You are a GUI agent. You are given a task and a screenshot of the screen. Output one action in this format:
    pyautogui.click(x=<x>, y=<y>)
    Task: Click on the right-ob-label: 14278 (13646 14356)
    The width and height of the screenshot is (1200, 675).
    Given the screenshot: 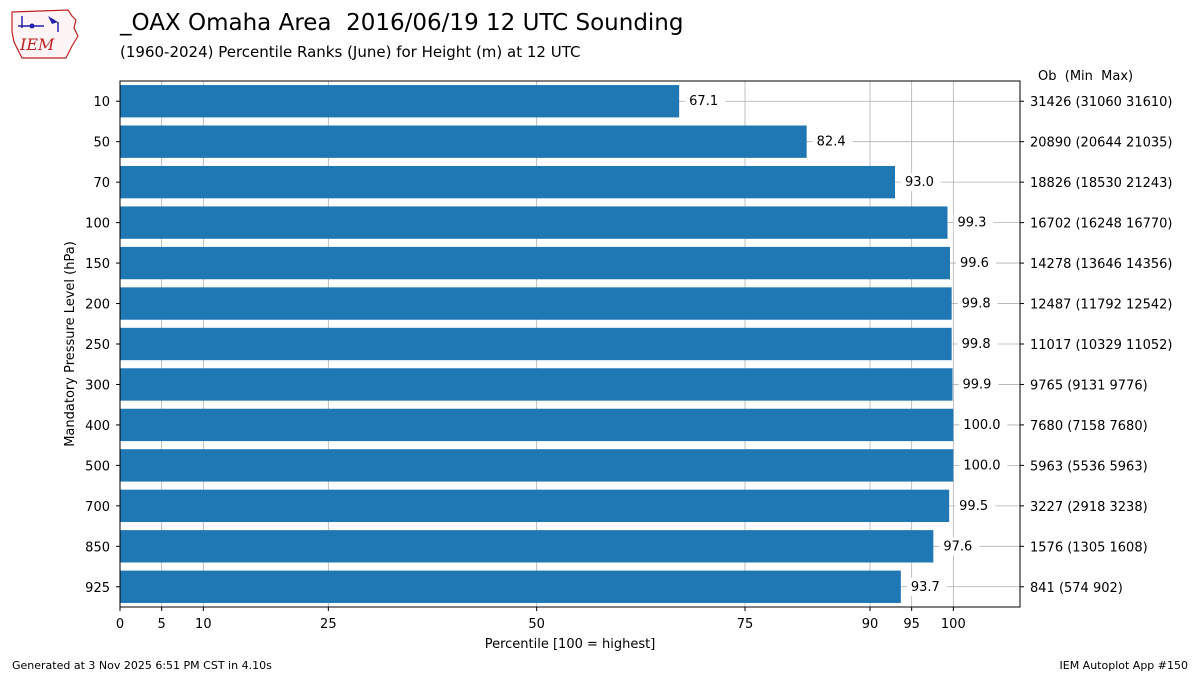 What is the action you would take?
    pyautogui.click(x=1101, y=264)
    